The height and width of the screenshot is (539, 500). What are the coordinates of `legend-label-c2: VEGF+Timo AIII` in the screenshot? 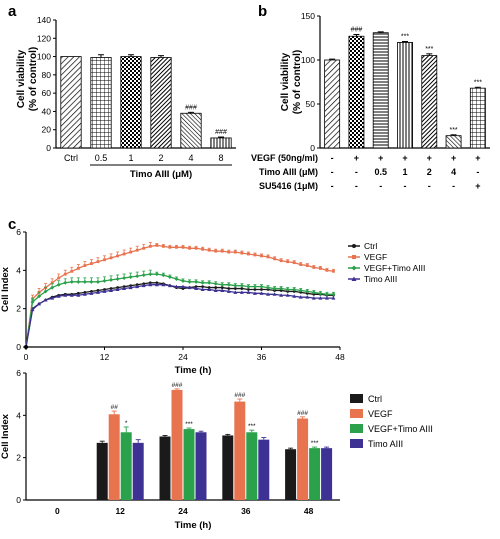 It's located at (400, 429).